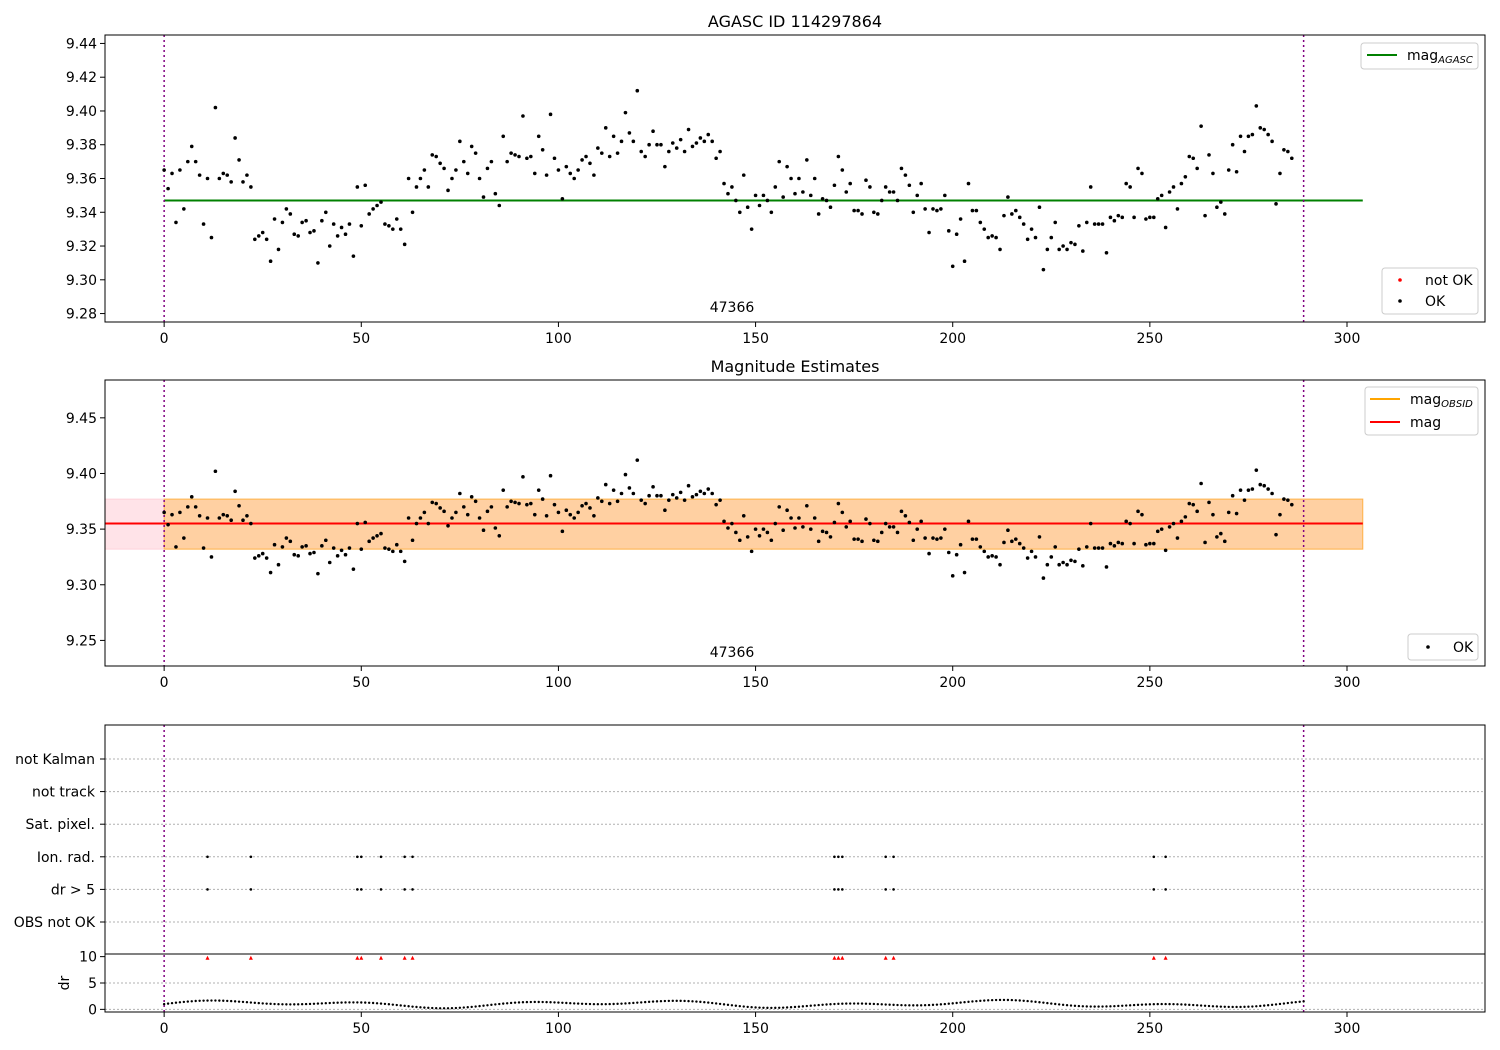 This screenshot has width=1500, height=1050. What do you see at coordinates (893, 957) in the screenshot?
I see `dr-clipped-marker` at bounding box center [893, 957].